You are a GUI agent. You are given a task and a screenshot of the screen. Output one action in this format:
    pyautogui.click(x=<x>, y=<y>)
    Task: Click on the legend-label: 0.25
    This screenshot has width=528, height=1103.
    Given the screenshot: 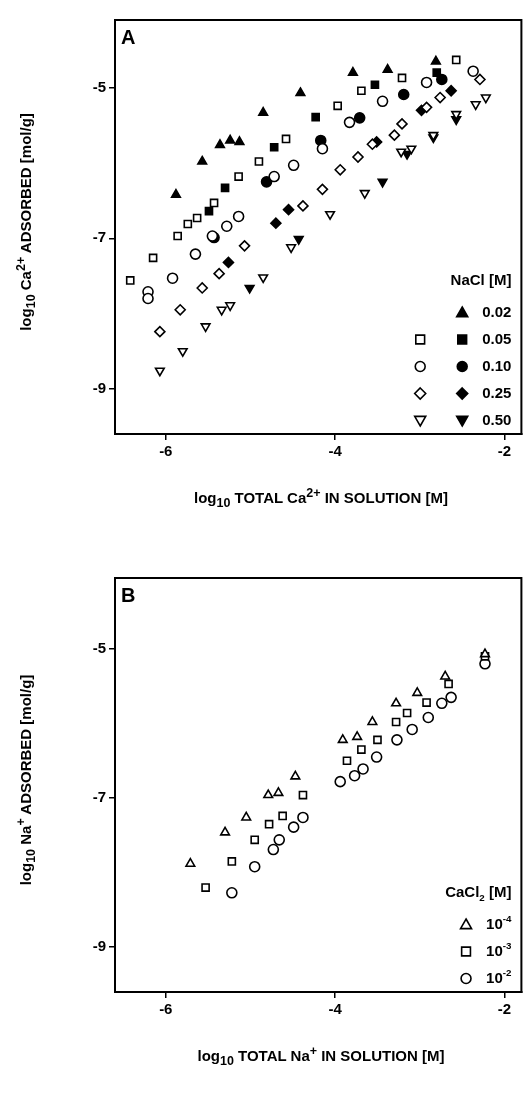 What is the action you would take?
    pyautogui.click(x=497, y=392)
    